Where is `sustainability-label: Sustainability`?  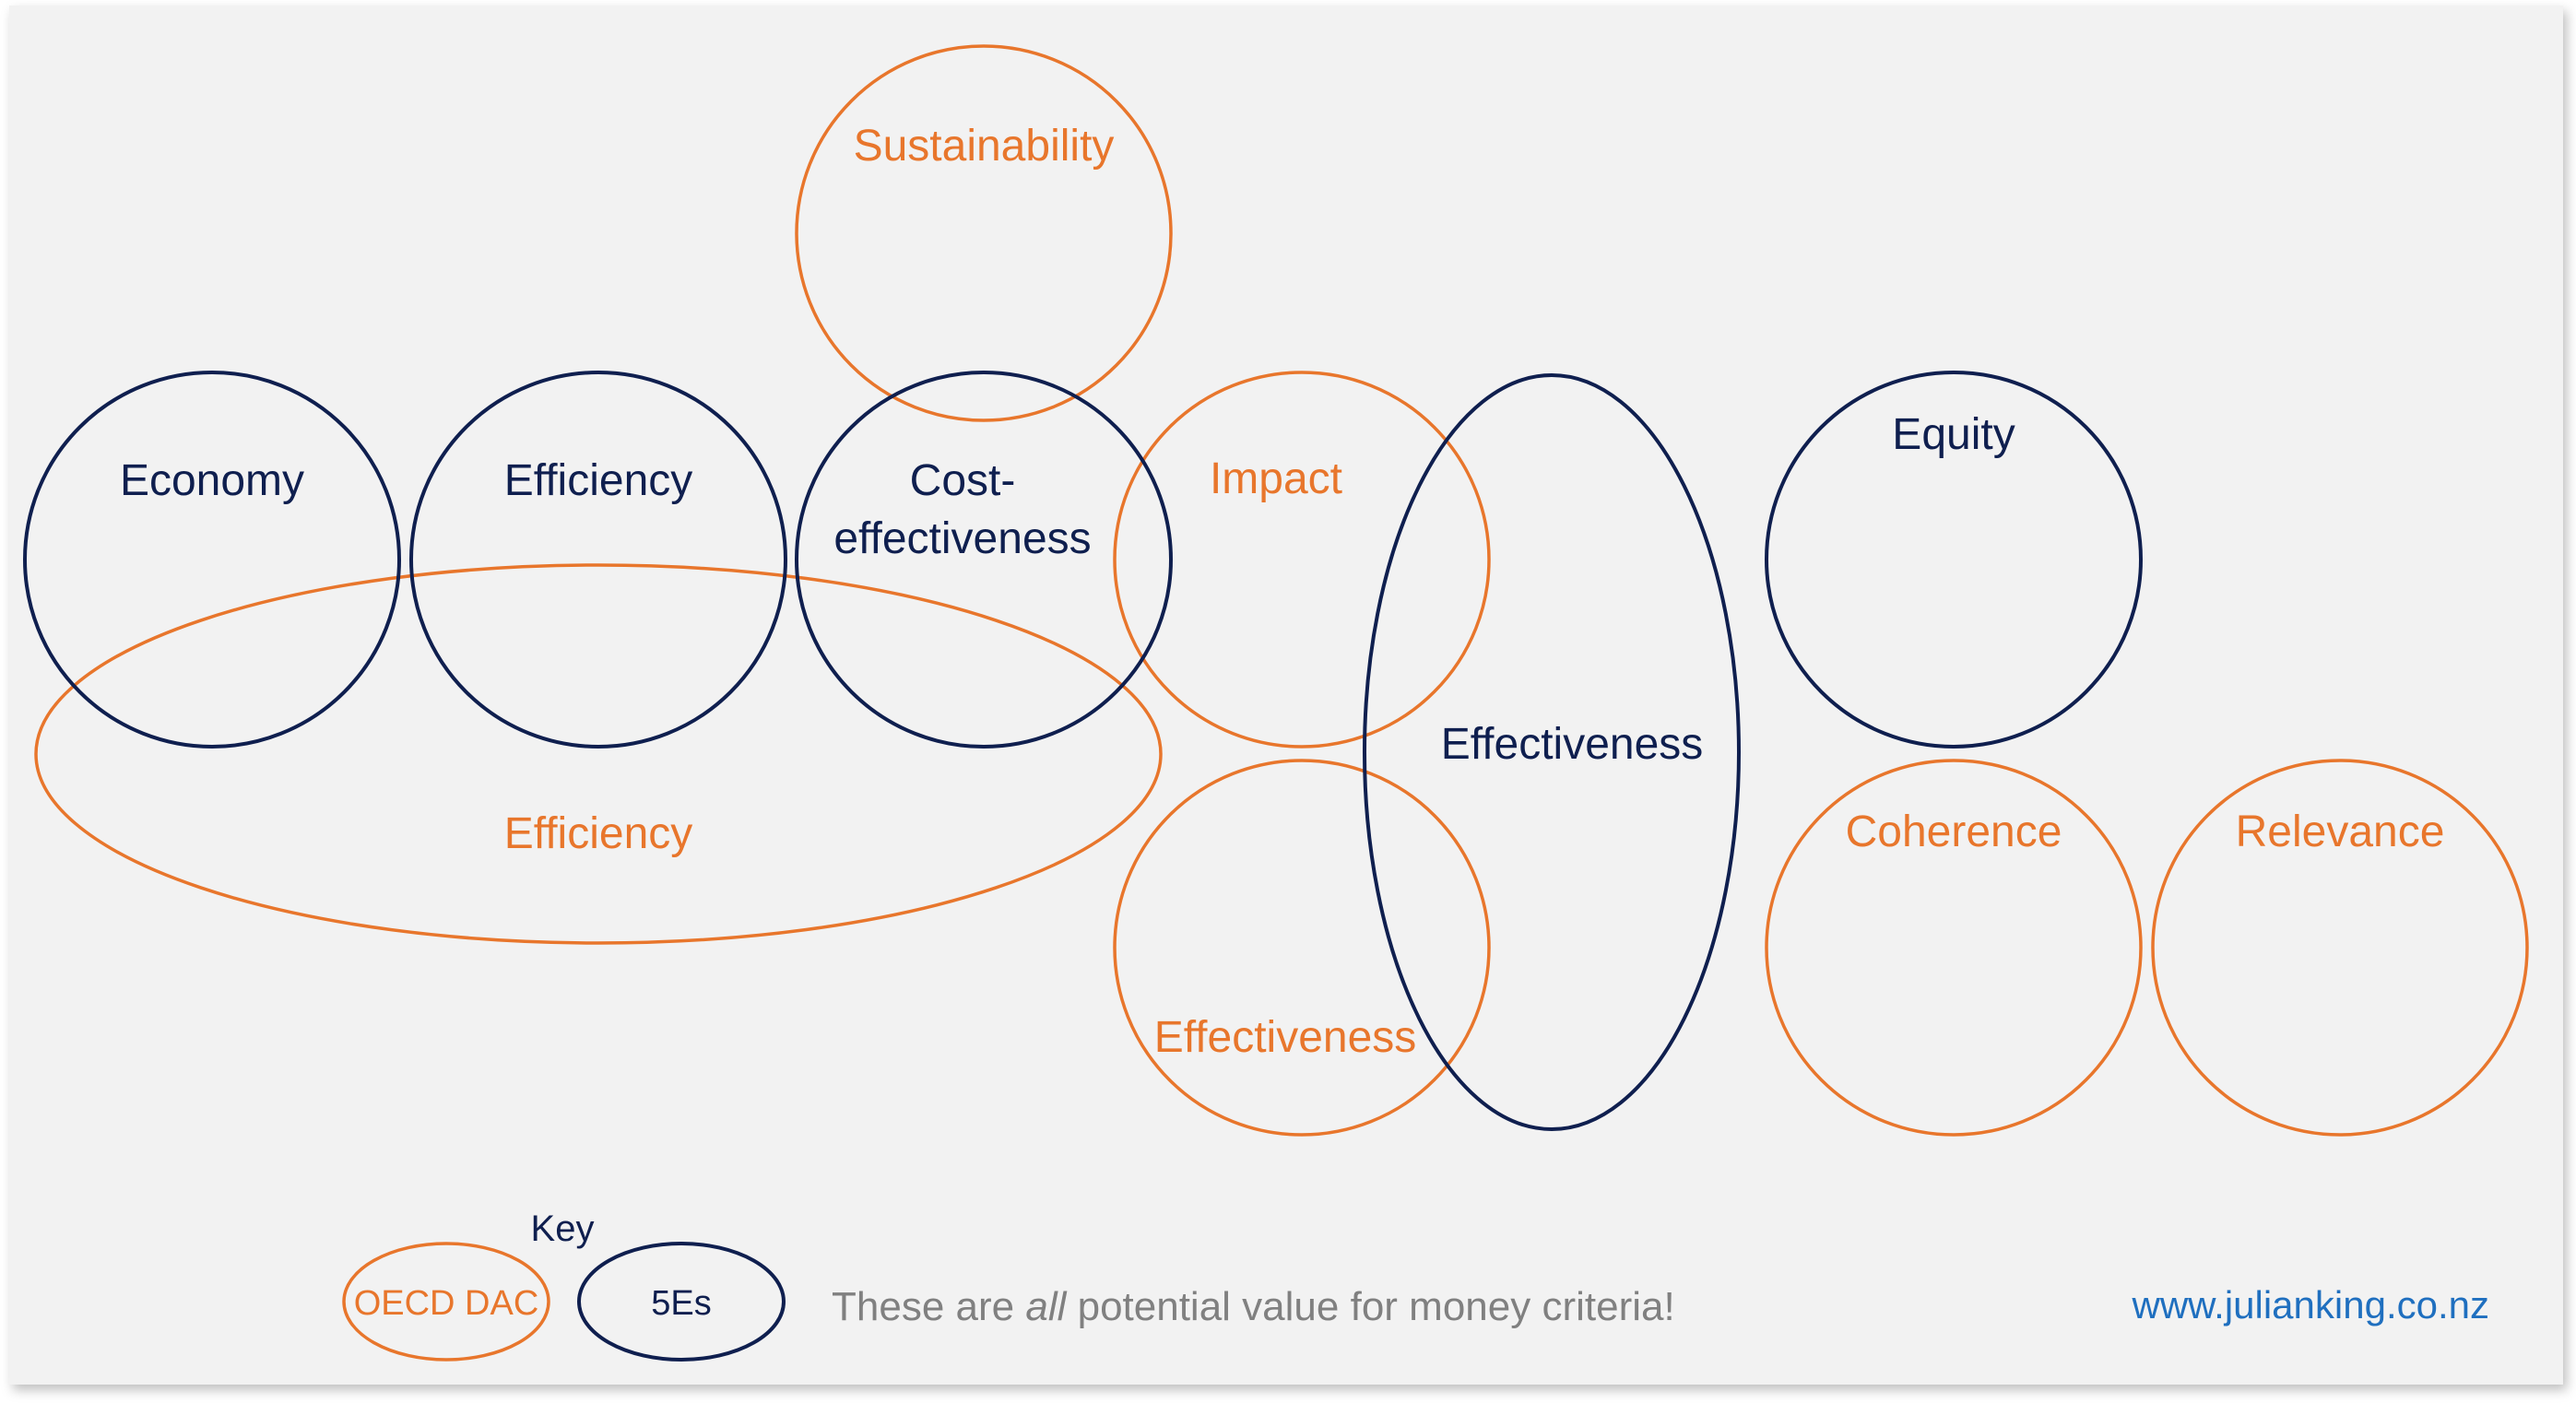 sustainability-label: Sustainability is located at coordinates (984, 146).